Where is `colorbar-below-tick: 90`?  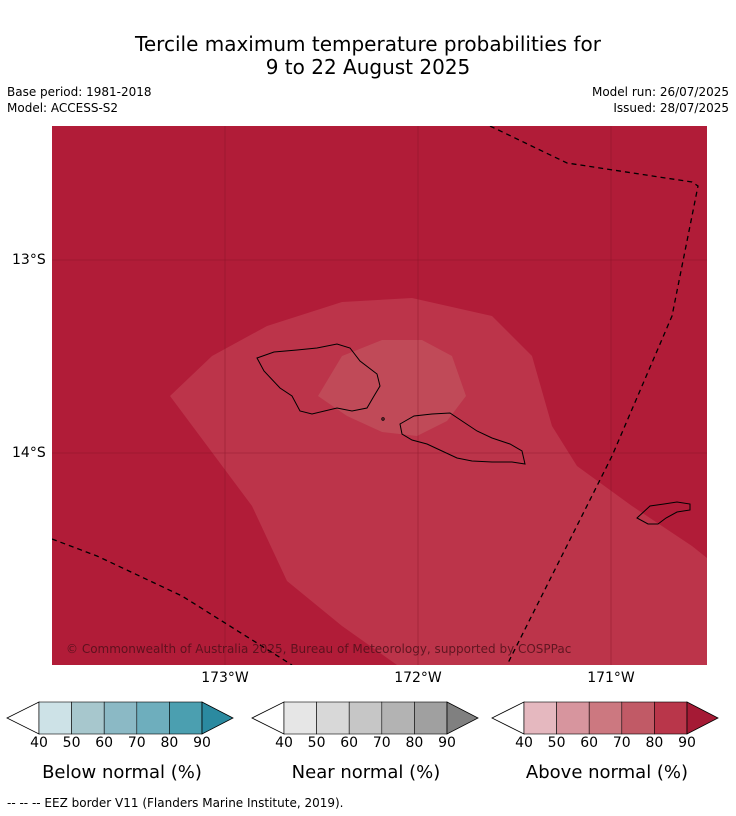
colorbar-below-tick: 90 is located at coordinates (202, 743).